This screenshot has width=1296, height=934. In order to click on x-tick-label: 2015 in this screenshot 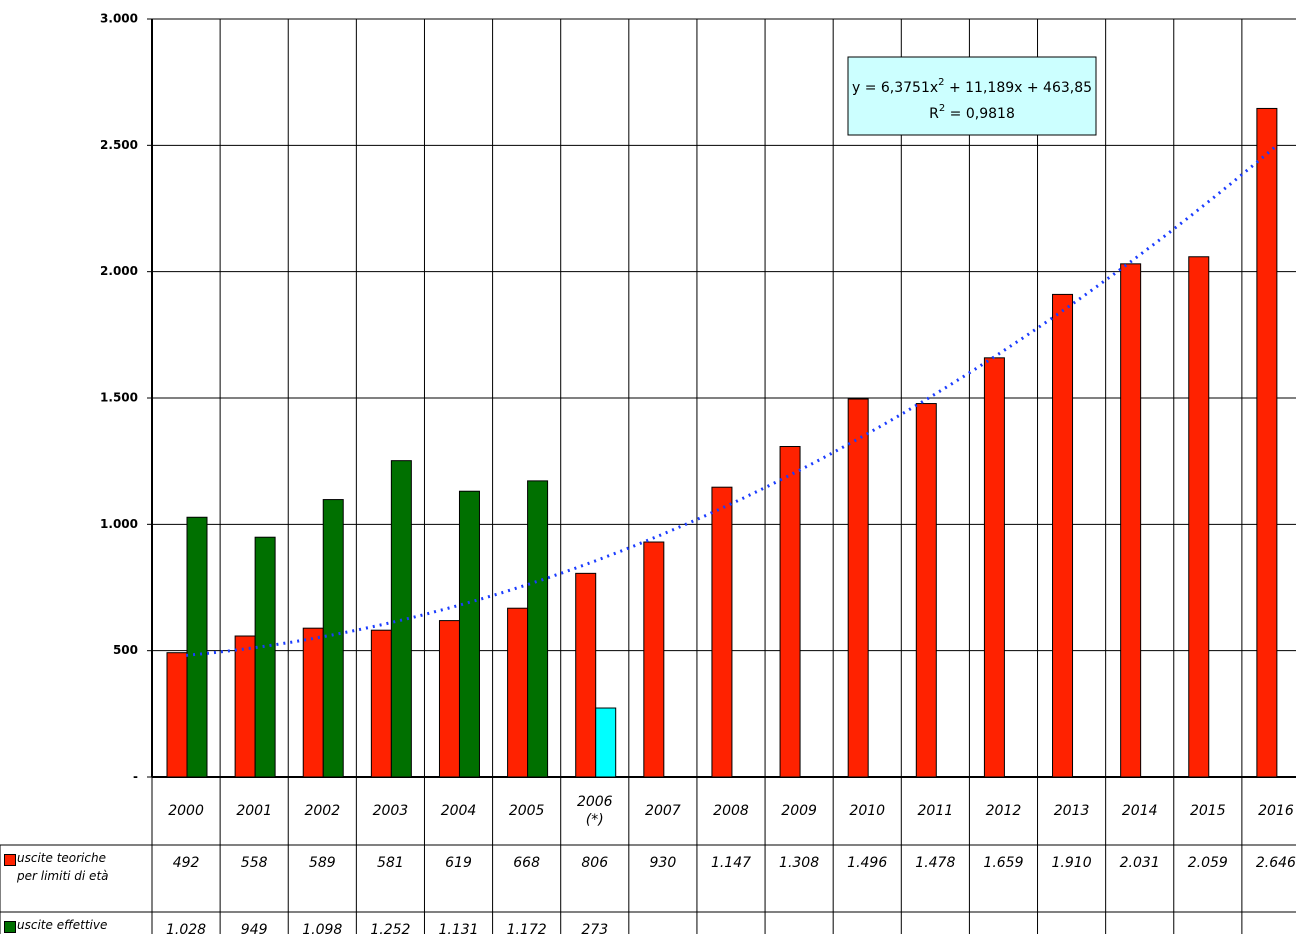, I will do `click(1207, 811)`.